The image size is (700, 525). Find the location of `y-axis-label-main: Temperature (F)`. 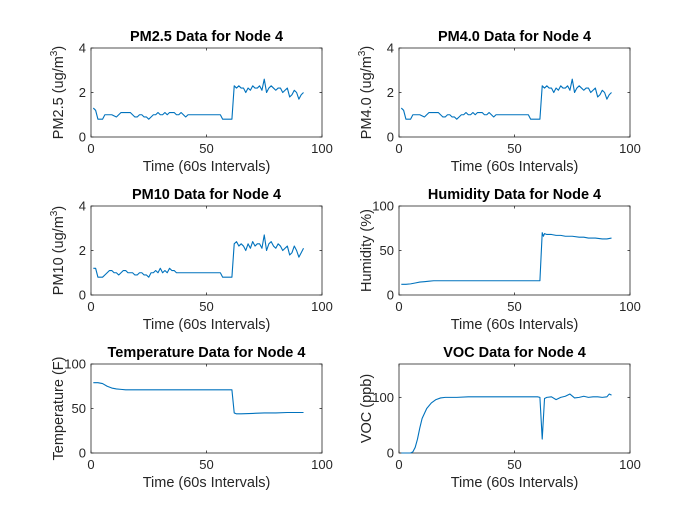

y-axis-label-main: Temperature (F) is located at coordinates (59, 409).